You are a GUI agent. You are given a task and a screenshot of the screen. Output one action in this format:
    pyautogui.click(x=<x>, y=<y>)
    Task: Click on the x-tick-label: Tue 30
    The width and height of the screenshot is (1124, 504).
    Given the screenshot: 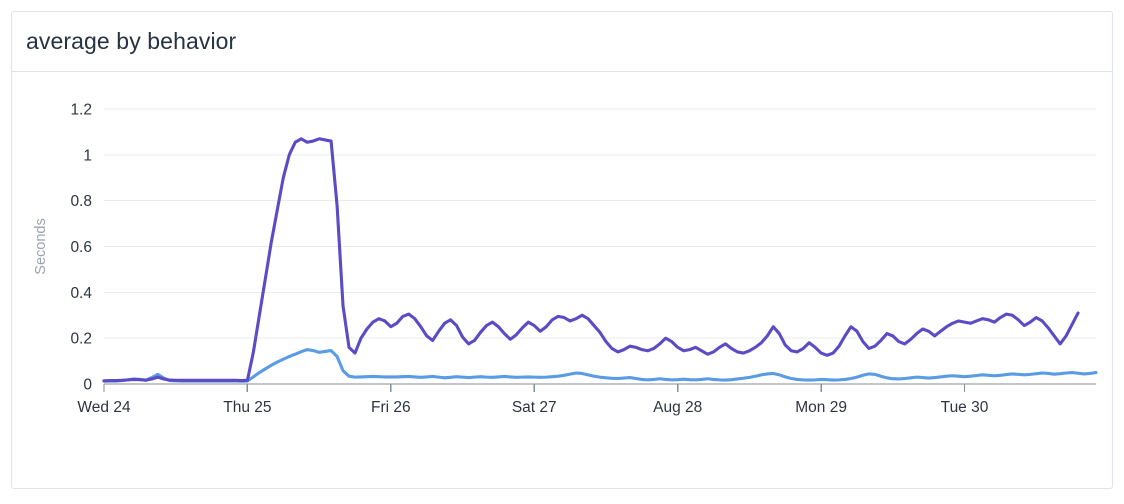 What is the action you would take?
    pyautogui.click(x=965, y=407)
    